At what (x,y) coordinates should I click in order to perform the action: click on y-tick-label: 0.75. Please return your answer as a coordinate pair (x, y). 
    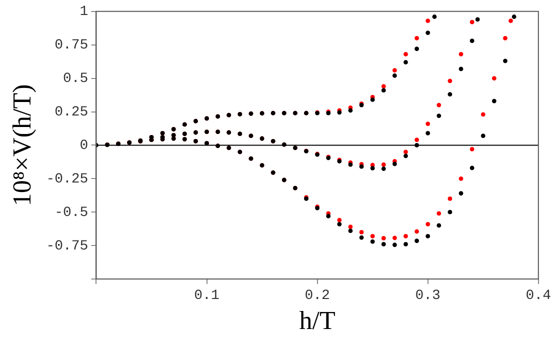
    Looking at the image, I should click on (71, 46).